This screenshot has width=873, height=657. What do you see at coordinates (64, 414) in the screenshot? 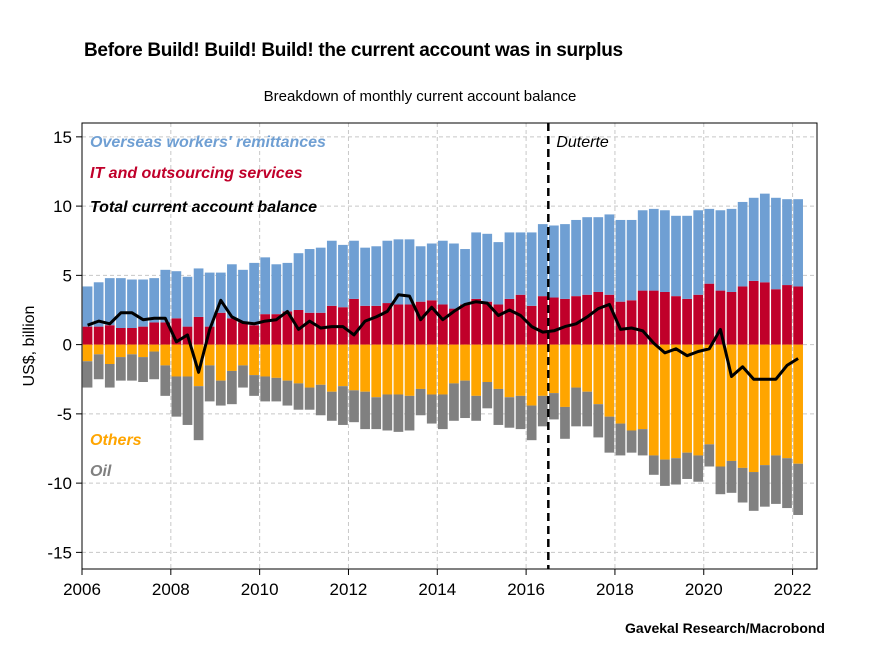
I see `y-tick-label: -5` at bounding box center [64, 414].